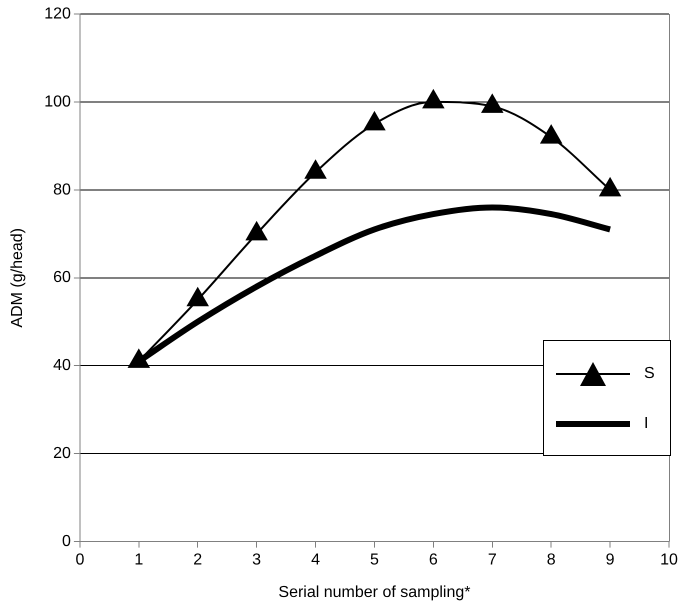 The width and height of the screenshot is (683, 608). Describe the element at coordinates (551, 560) in the screenshot. I see `x-tick-label: 8` at that location.